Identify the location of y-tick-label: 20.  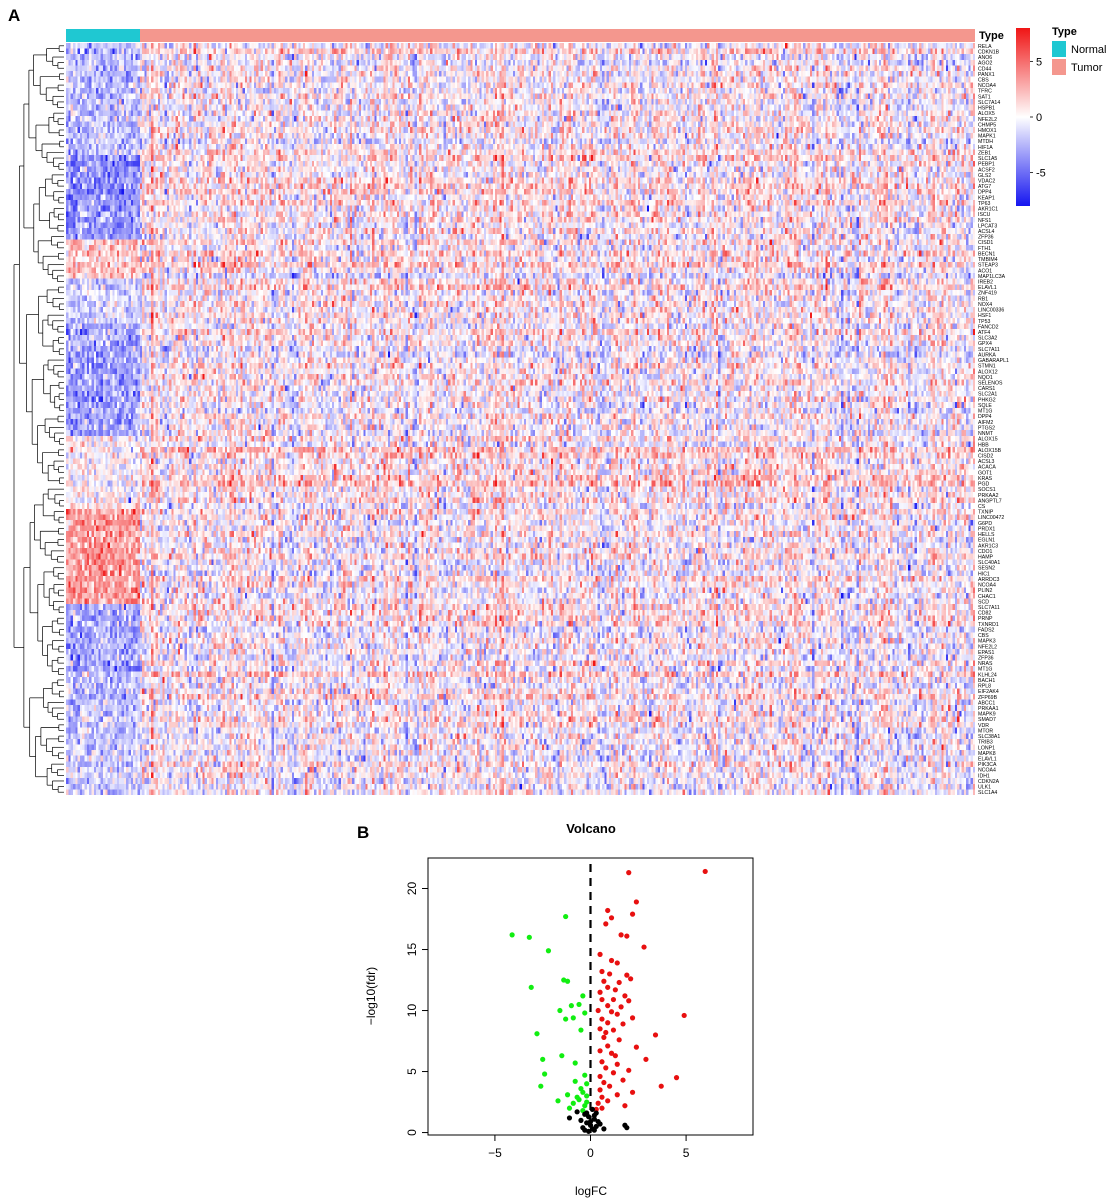
(412, 889).